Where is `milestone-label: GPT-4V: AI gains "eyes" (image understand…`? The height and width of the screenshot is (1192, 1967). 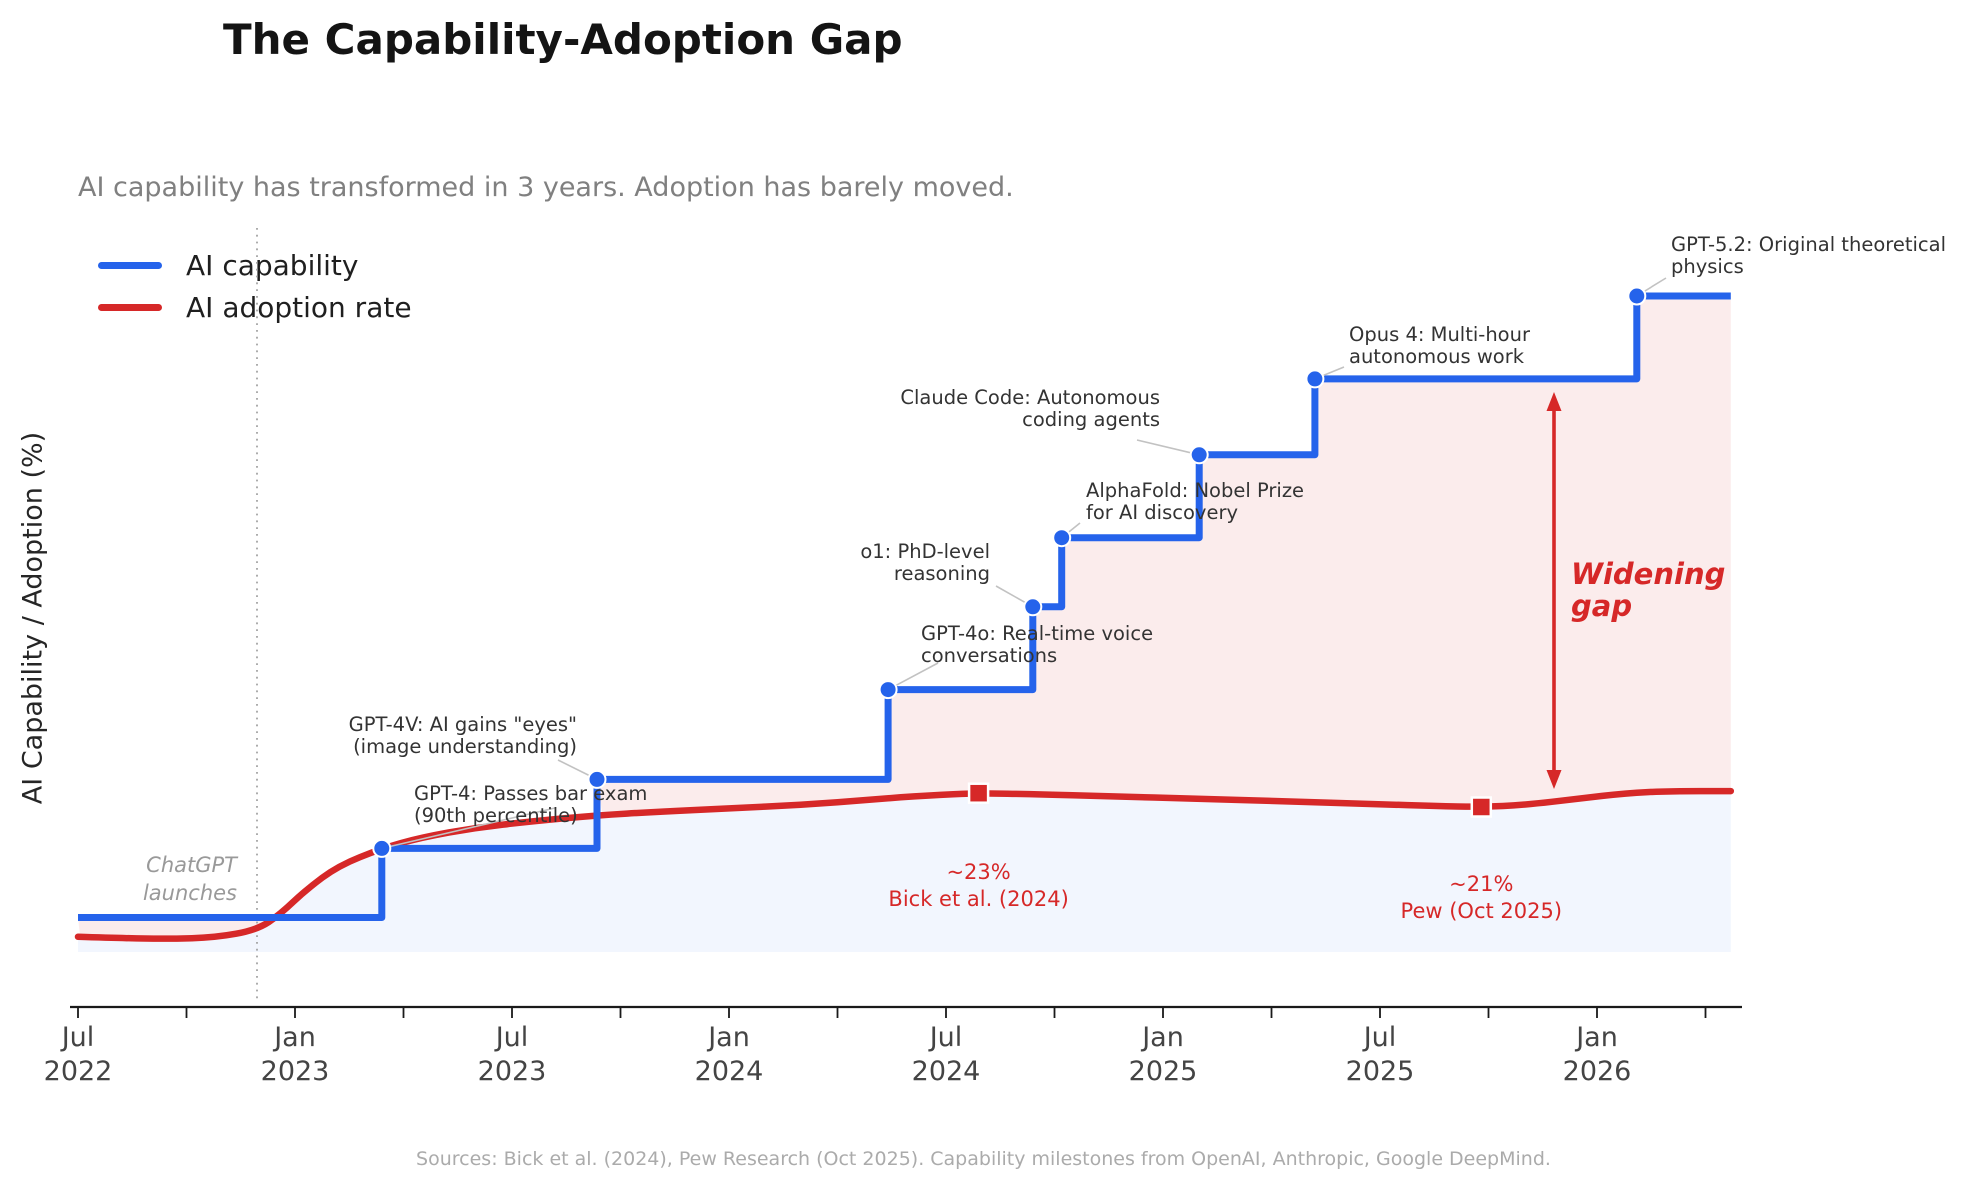
milestone-label: GPT-4V: AI gains "eyes" (image understand… is located at coordinates (463, 735).